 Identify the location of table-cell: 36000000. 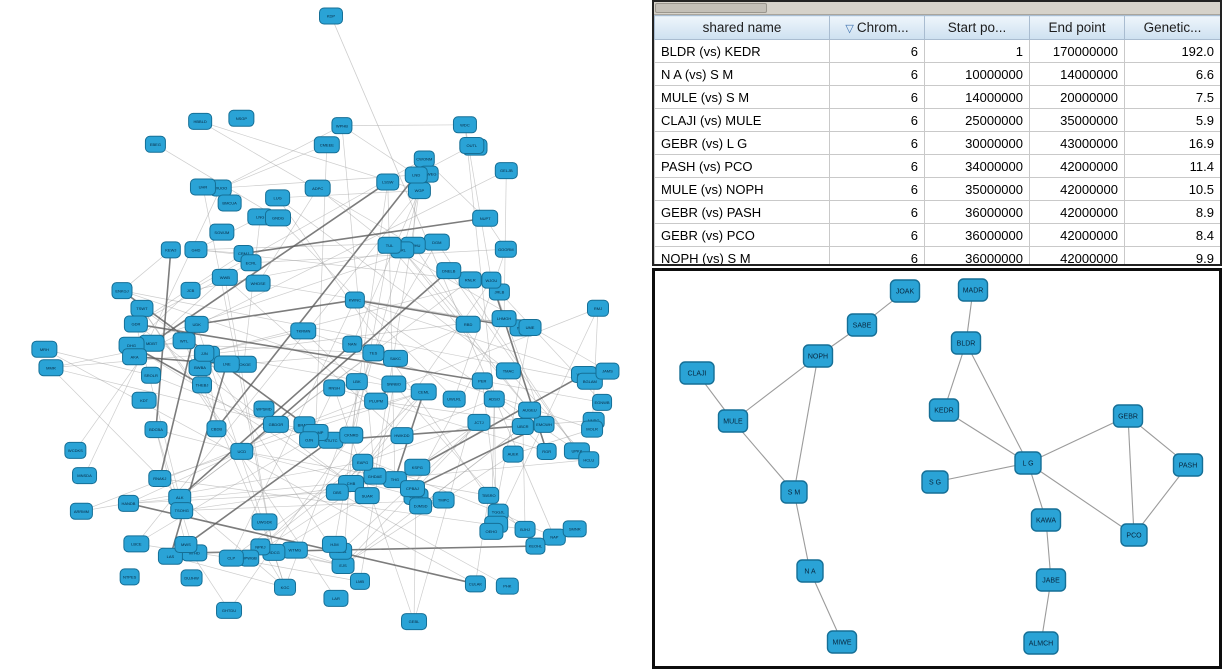
(977, 212).